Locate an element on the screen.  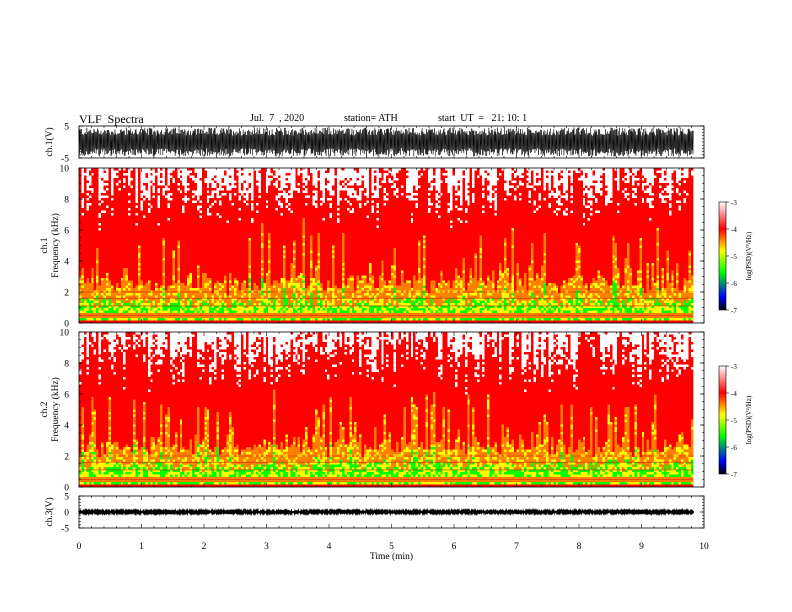
x-tick-label: 4 is located at coordinates (329, 547).